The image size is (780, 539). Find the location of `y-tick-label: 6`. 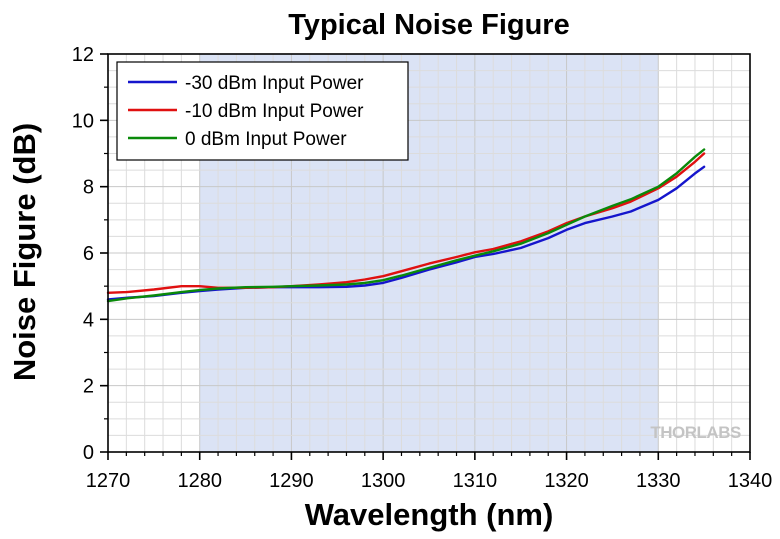

y-tick-label: 6 is located at coordinates (88, 254).